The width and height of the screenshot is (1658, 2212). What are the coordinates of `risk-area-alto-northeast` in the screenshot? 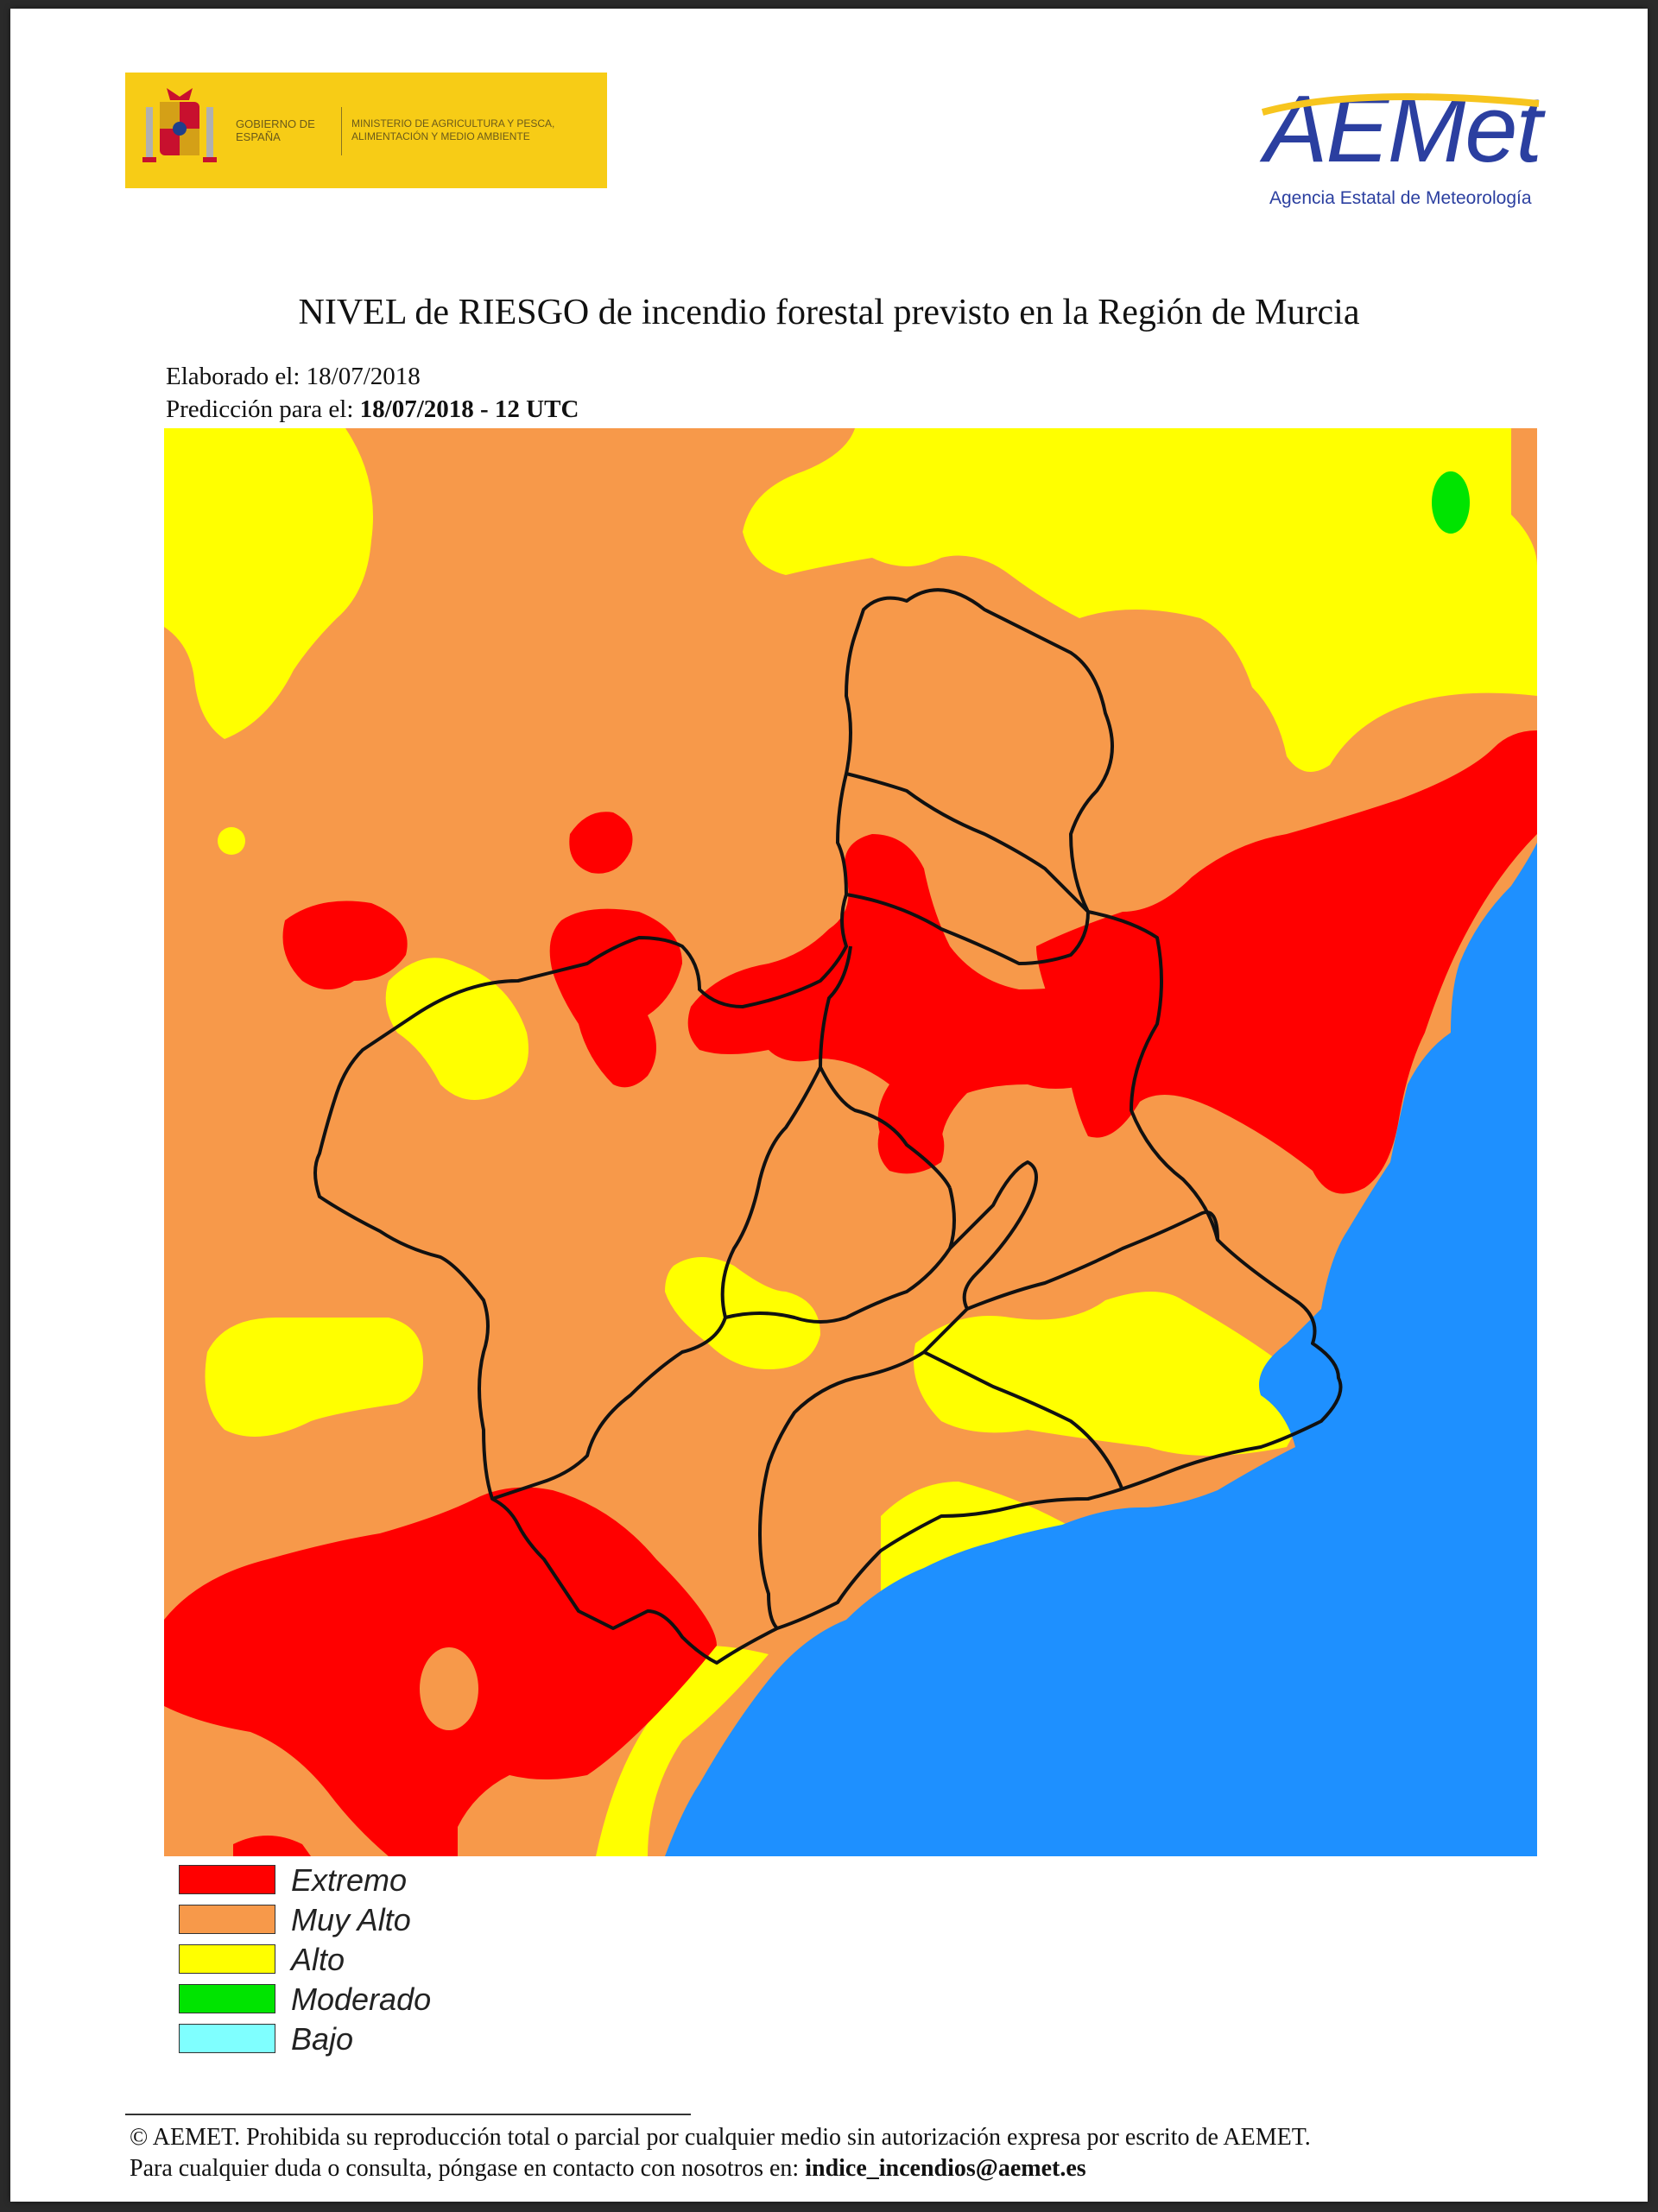 It's located at (1140, 600).